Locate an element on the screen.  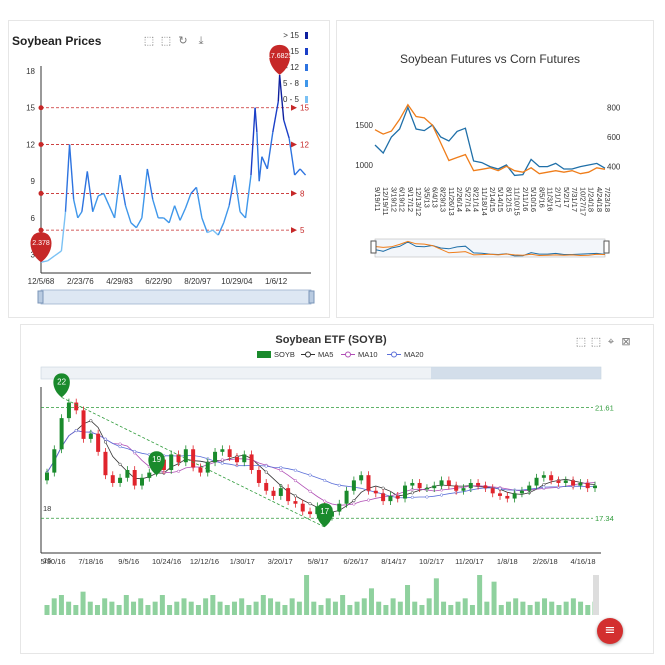
x-tick-label: 1/8/18 is located at coordinates (507, 561).